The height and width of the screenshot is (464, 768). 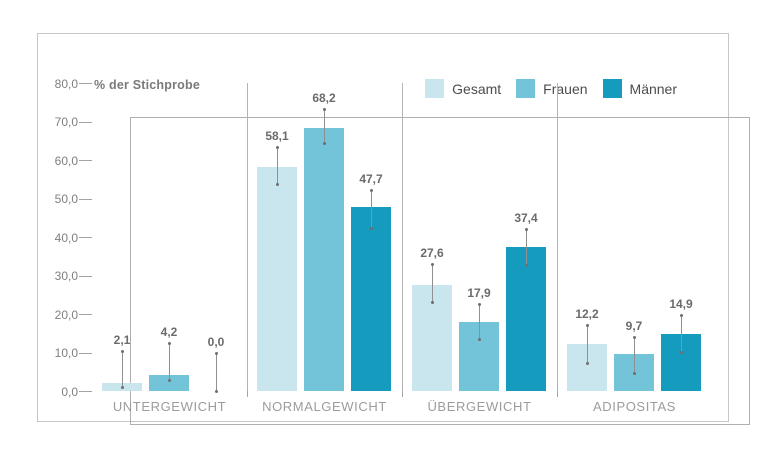 I want to click on value-label: 2,1, so click(x=122, y=339).